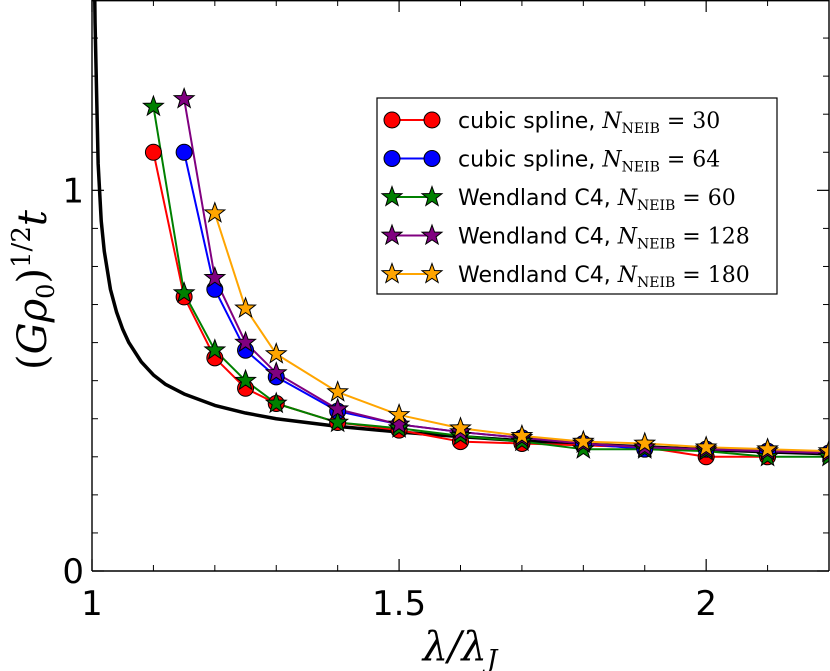  Describe the element at coordinates (604, 277) in the screenshot. I see `legend-label-4: Wendland C4, NNEIB = 180` at that location.